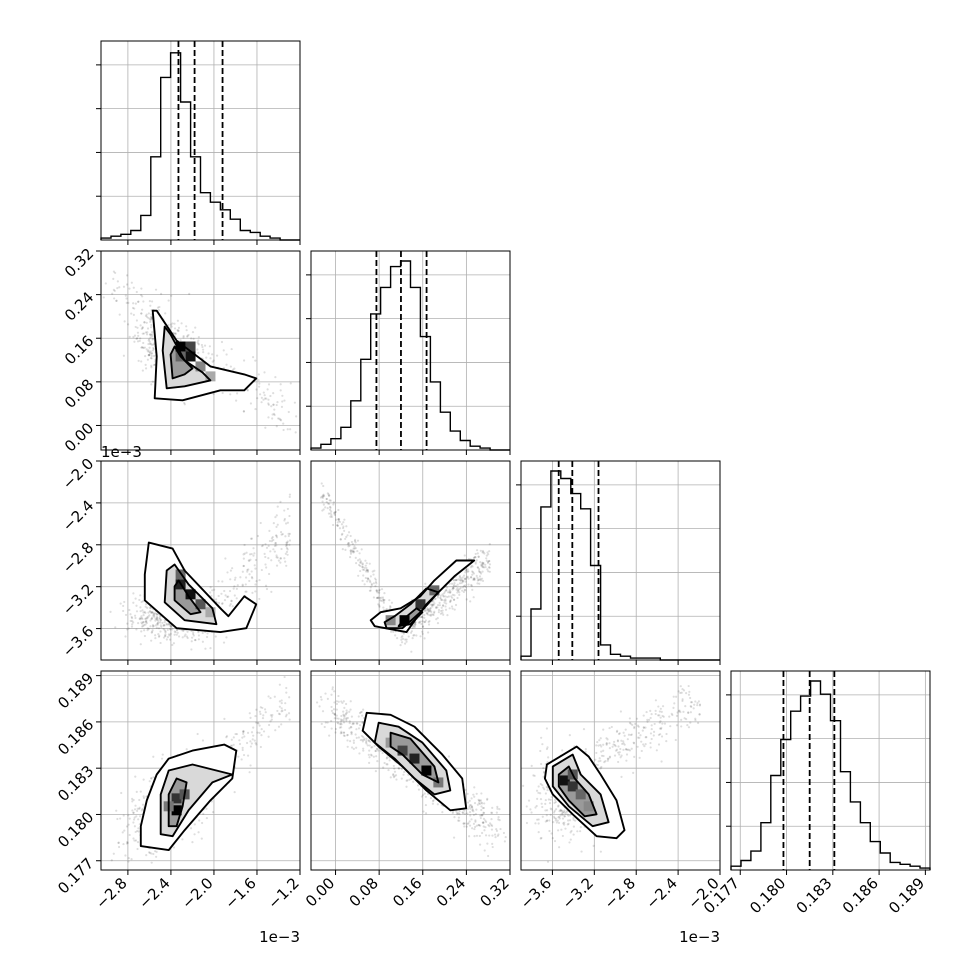 This screenshot has height=970, width=970. What do you see at coordinates (620, 893) in the screenshot?
I see `xtick-label-2-2: −2.8` at bounding box center [620, 893].